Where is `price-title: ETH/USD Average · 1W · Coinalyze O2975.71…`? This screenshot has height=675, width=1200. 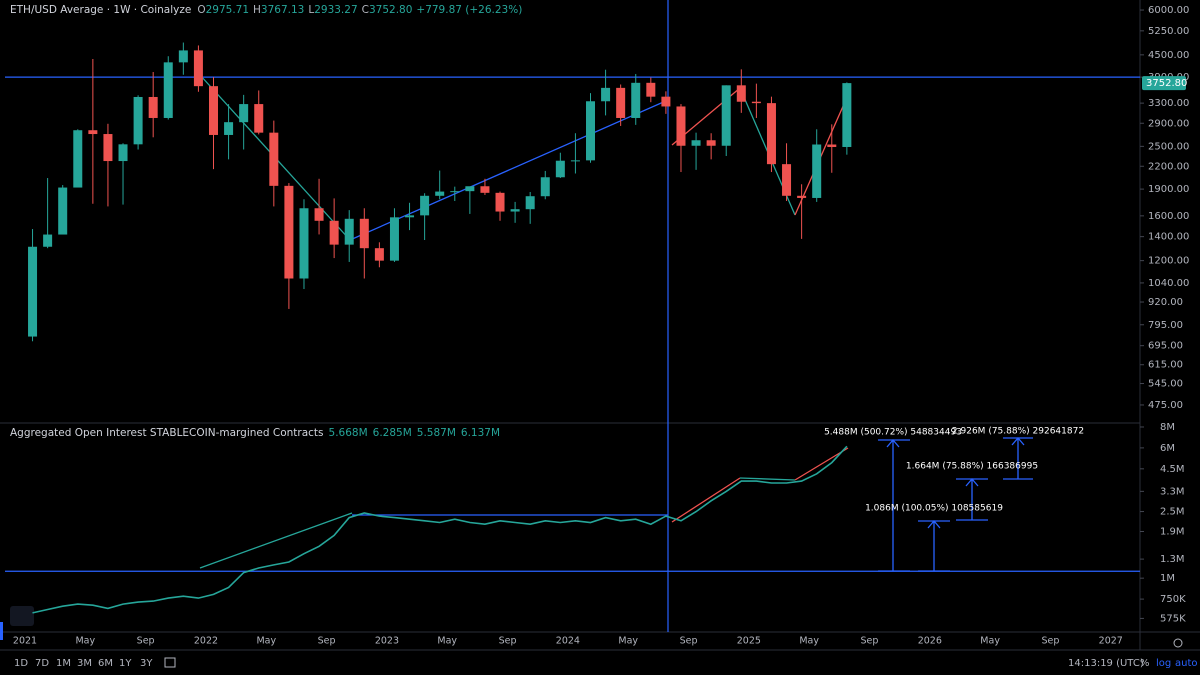
price-title: ETH/USD Average · 1W · Coinalyze O2975.71… is located at coordinates (266, 10).